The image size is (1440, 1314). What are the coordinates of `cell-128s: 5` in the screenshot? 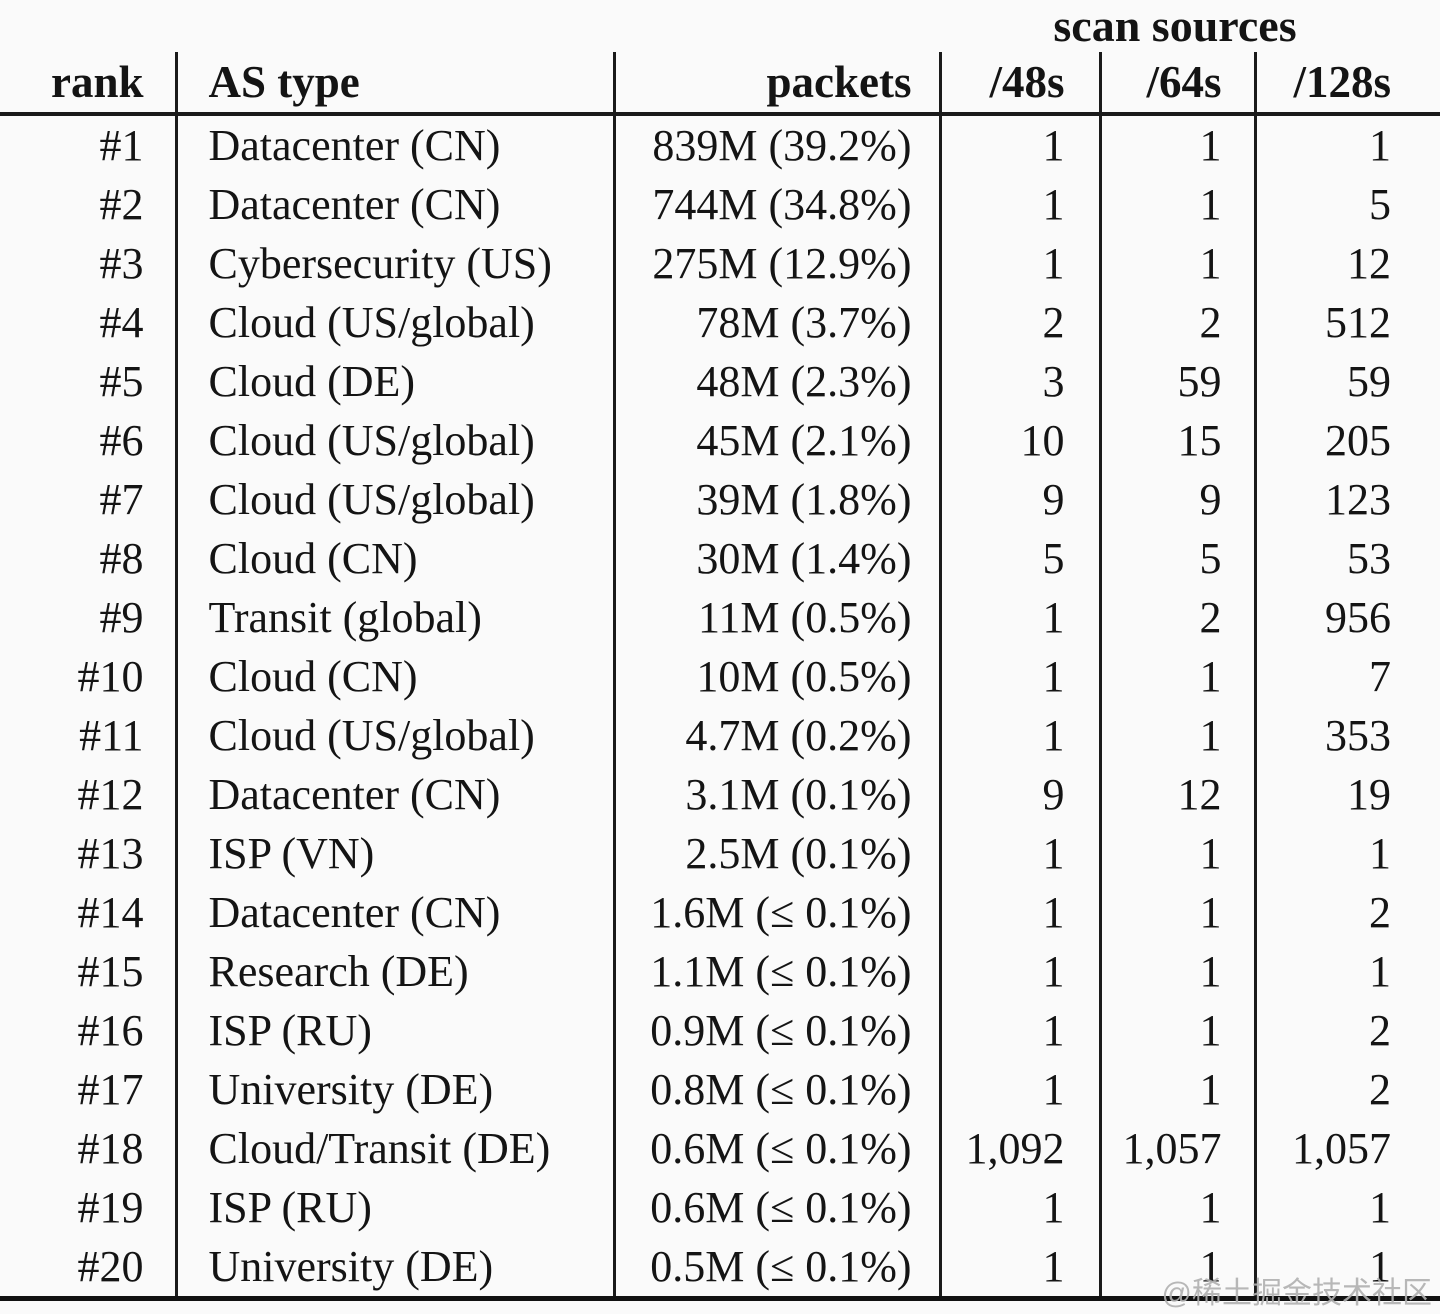 It's located at (1380, 204).